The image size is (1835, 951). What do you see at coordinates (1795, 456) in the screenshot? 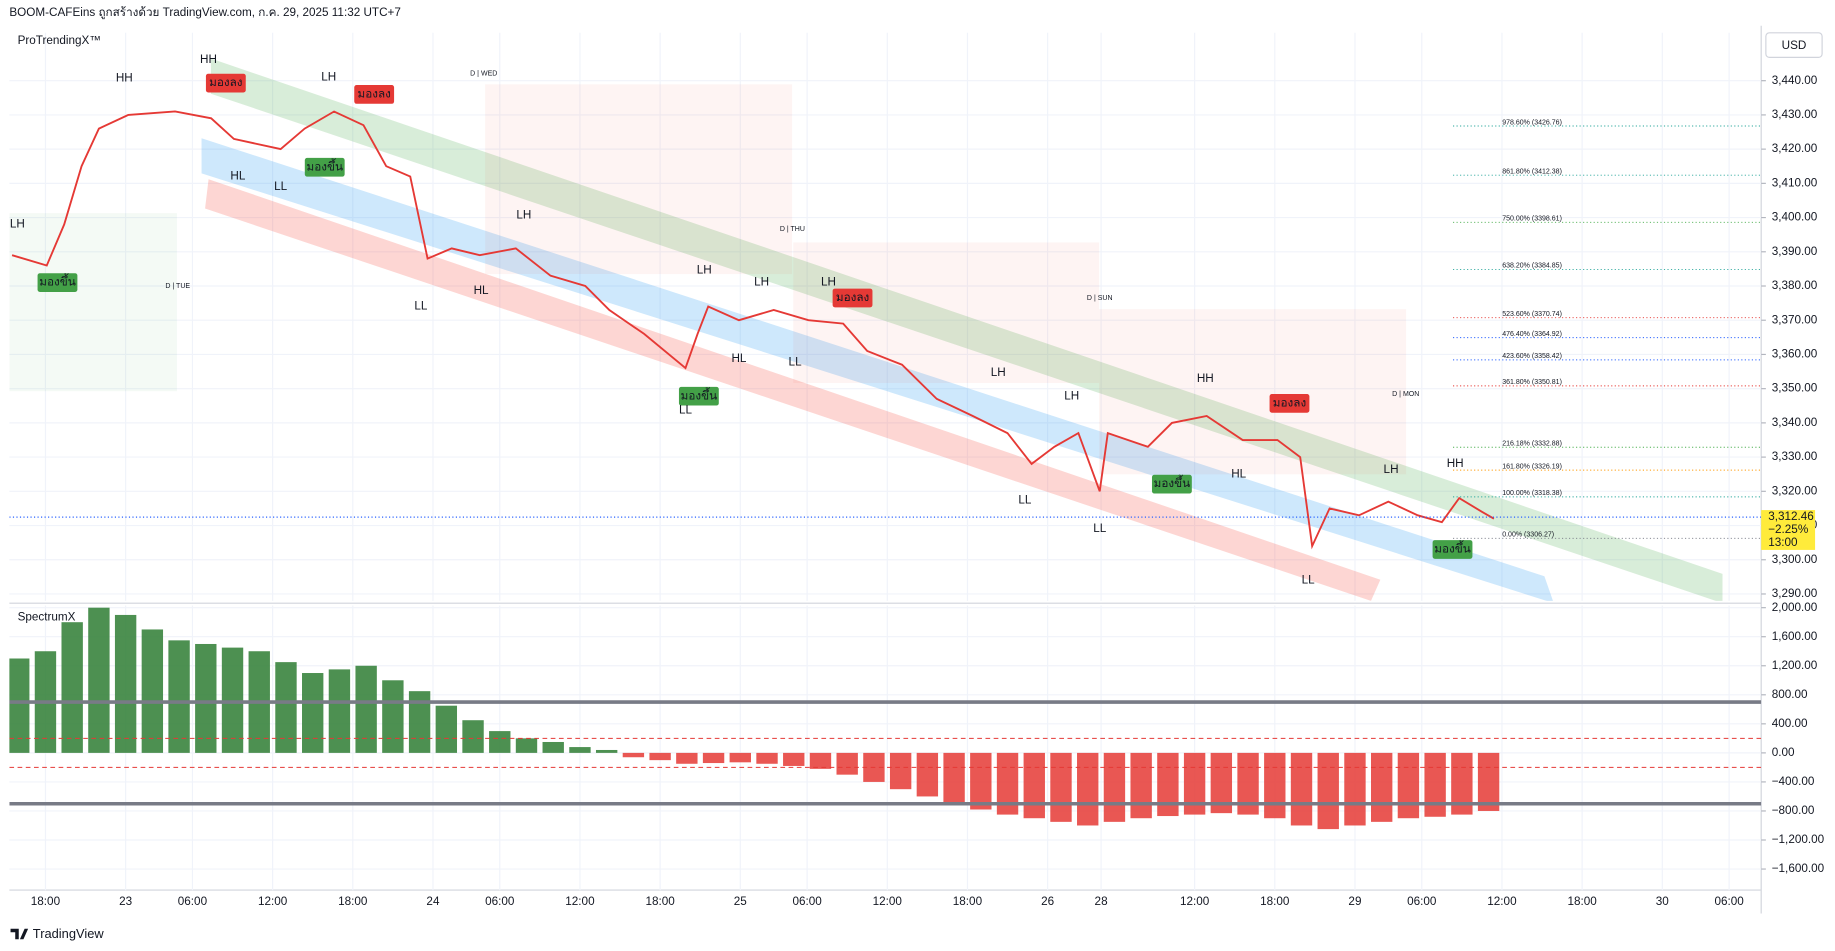
I see `y-tick-label: 3,330.00` at bounding box center [1795, 456].